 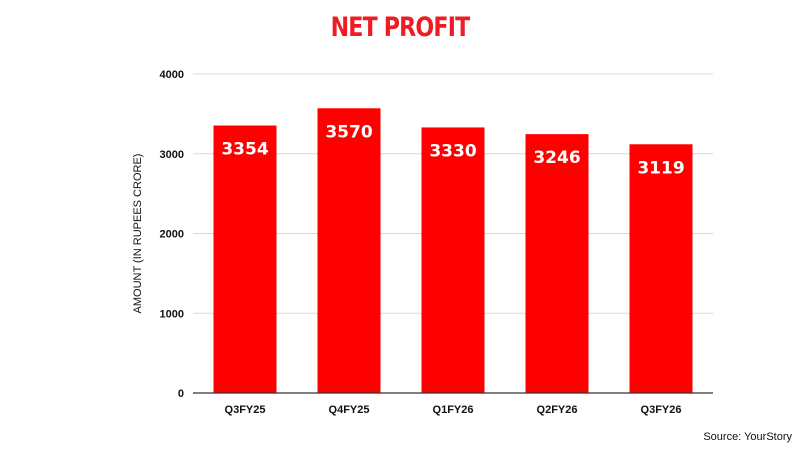 What do you see at coordinates (245, 410) in the screenshot?
I see `x-tick-label: Q3FY25` at bounding box center [245, 410].